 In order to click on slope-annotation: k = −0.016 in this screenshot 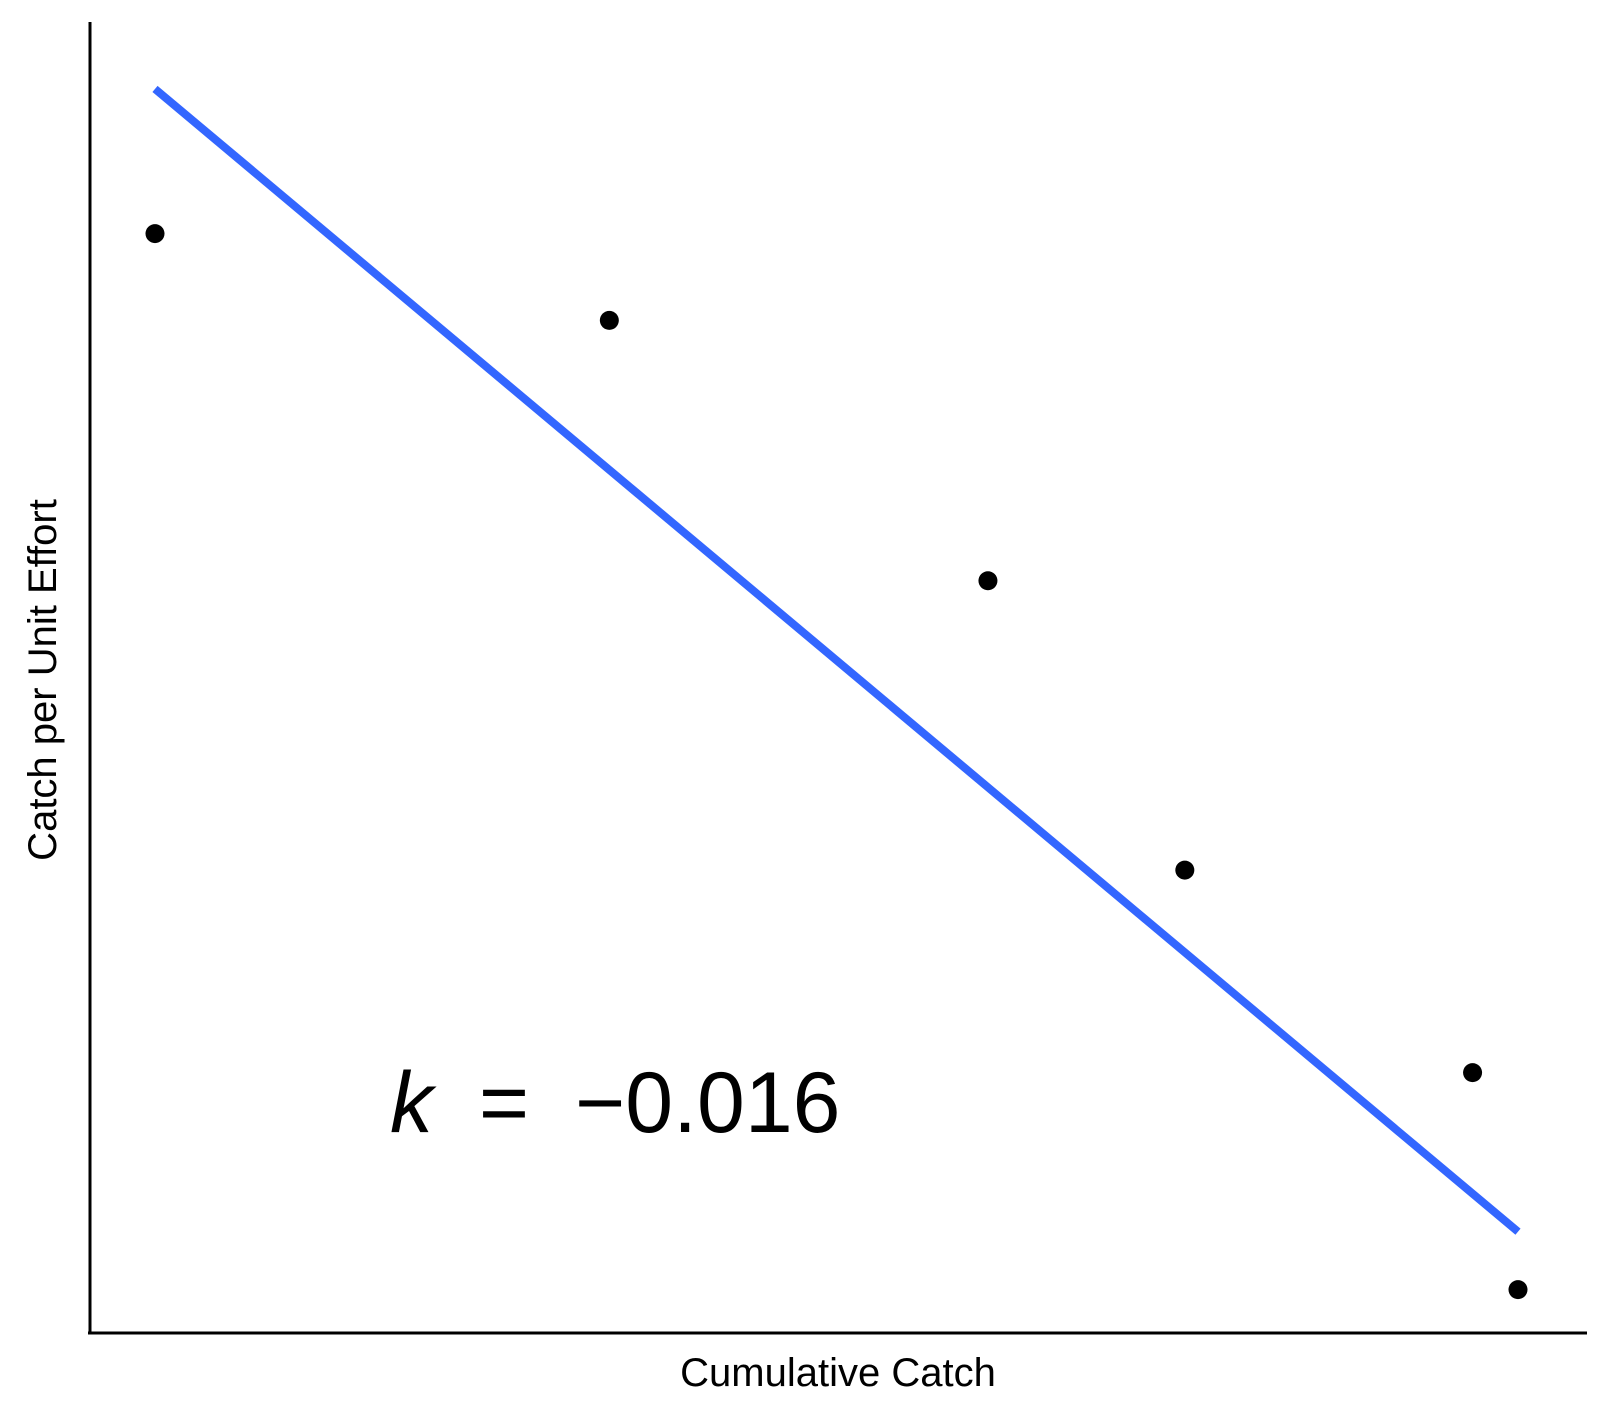, I will do `click(615, 1103)`.